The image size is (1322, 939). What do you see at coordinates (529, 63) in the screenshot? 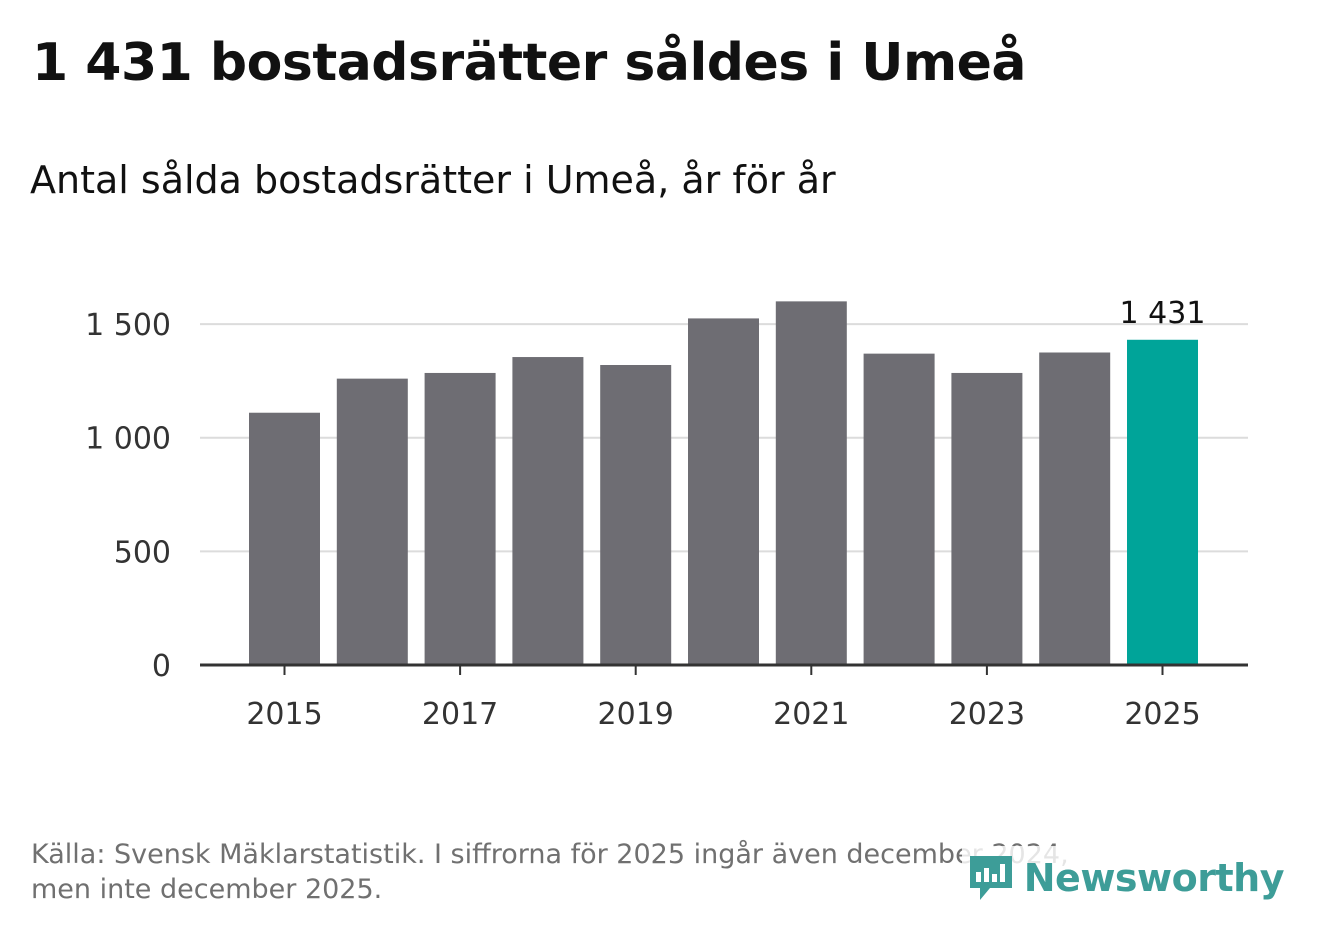
I see `chart-title: 1 431 bostadsrätter såldes i Umeå` at bounding box center [529, 63].